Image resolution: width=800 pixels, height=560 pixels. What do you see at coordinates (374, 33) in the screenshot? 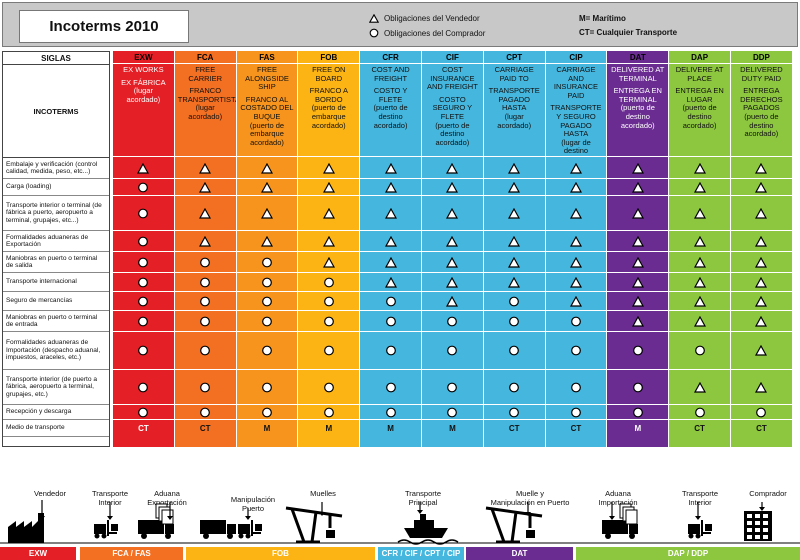
I see `circle-icon` at bounding box center [374, 33].